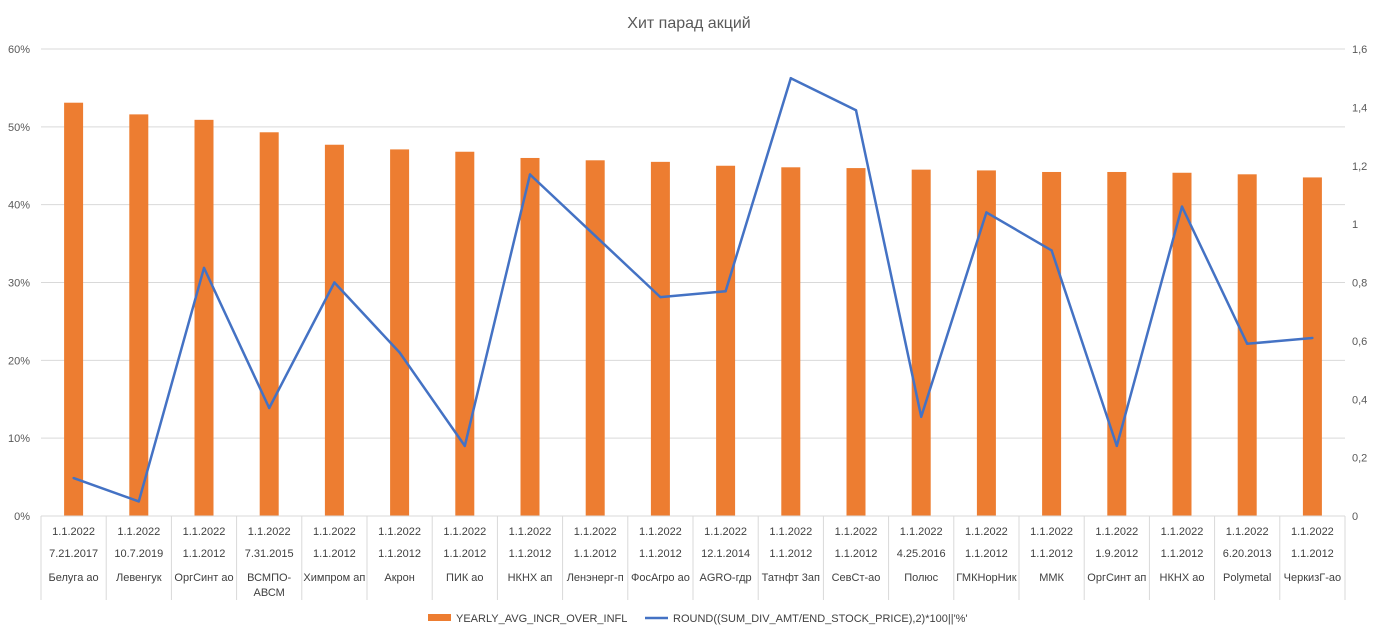  I want to click on y-right-tick-label: 0,2, so click(1359, 459).